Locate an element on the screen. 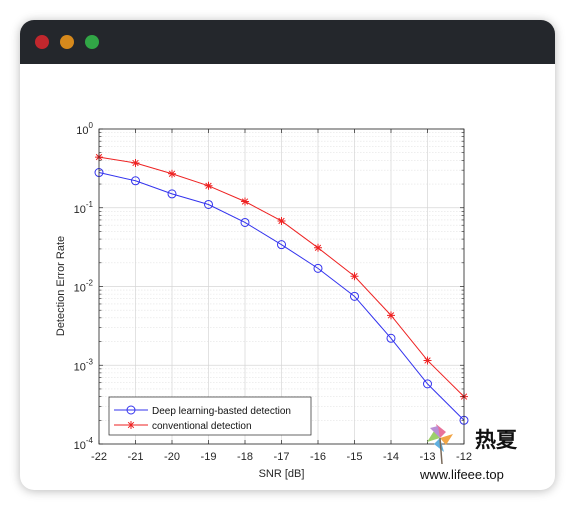 This screenshot has width=575, height=509. x-tick-label: -17 is located at coordinates (282, 457).